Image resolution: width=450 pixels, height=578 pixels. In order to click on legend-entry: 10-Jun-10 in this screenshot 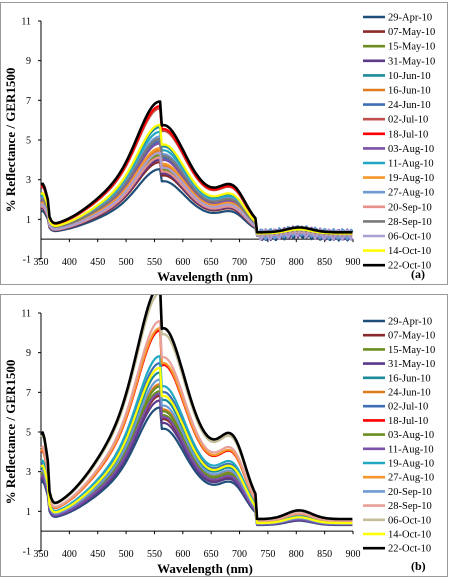, I will do `click(409, 76)`.